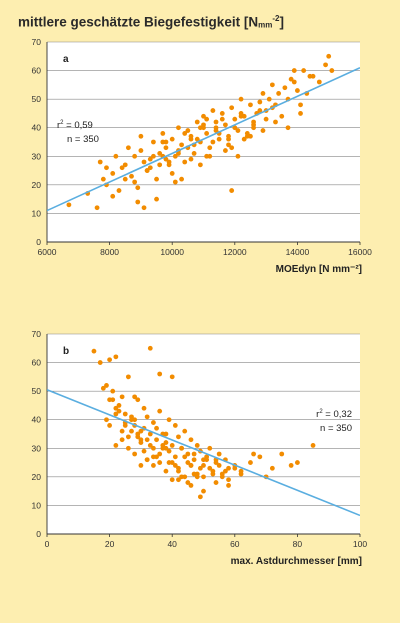 The width and height of the screenshot is (400, 623). I want to click on x-tick-label: 0, so click(47, 544).